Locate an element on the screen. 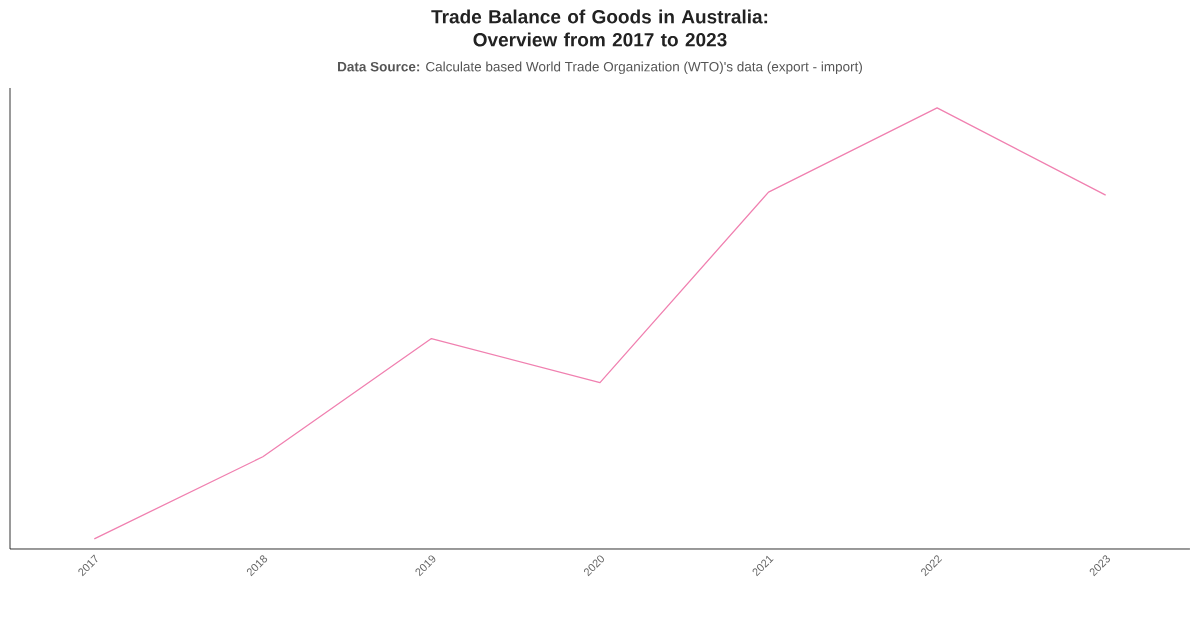 The image size is (1200, 628). chart-title: Trade Balance of Goods in Australia: Overview from 2017 to 2023 is located at coordinates (599, 28).